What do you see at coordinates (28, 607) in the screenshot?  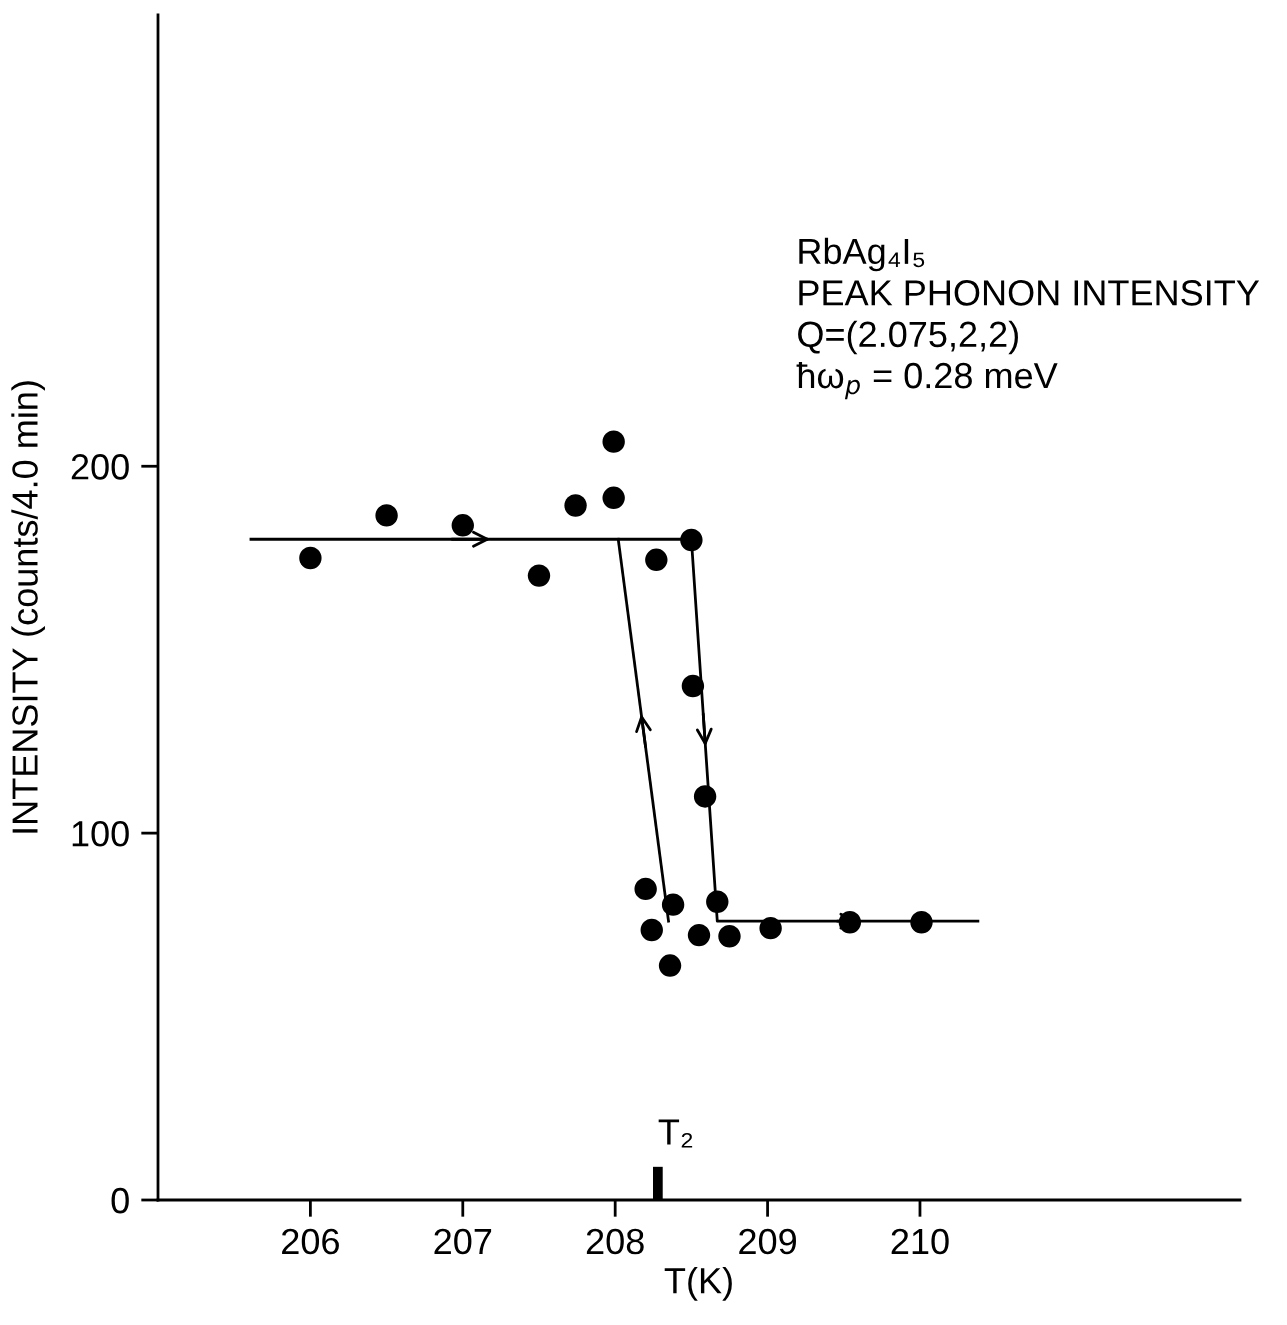 I see `y-axis-title: INTENSITY (counts/4.0 min)` at bounding box center [28, 607].